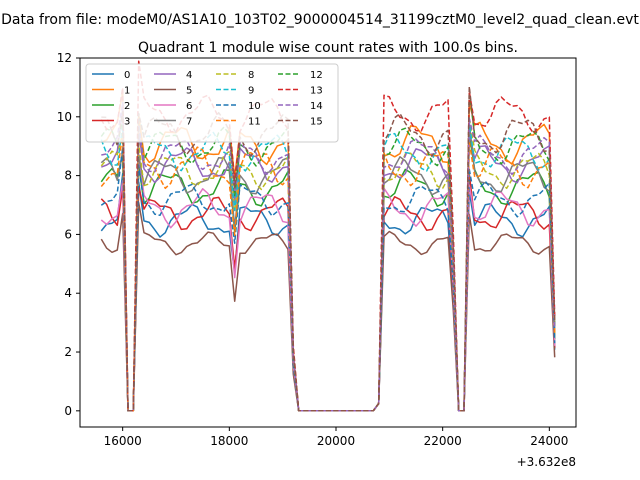 Image resolution: width=640 pixels, height=480 pixels. Describe the element at coordinates (229, 441) in the screenshot. I see `x-tick-label: 18000` at that location.